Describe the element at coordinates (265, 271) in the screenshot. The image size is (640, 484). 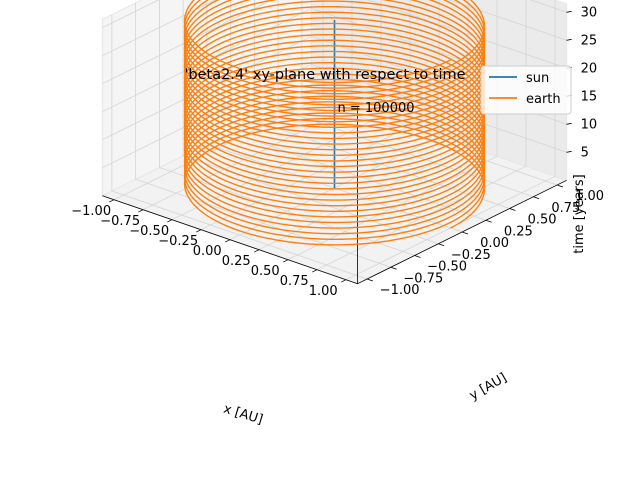
I see `x-tick-label: 0.50` at that location.